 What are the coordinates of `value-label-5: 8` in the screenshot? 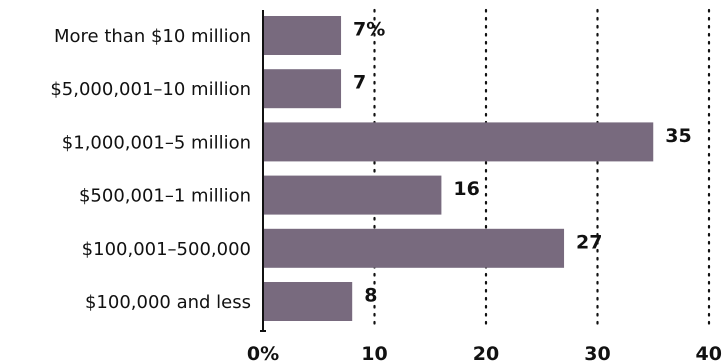 It's located at (370, 296).